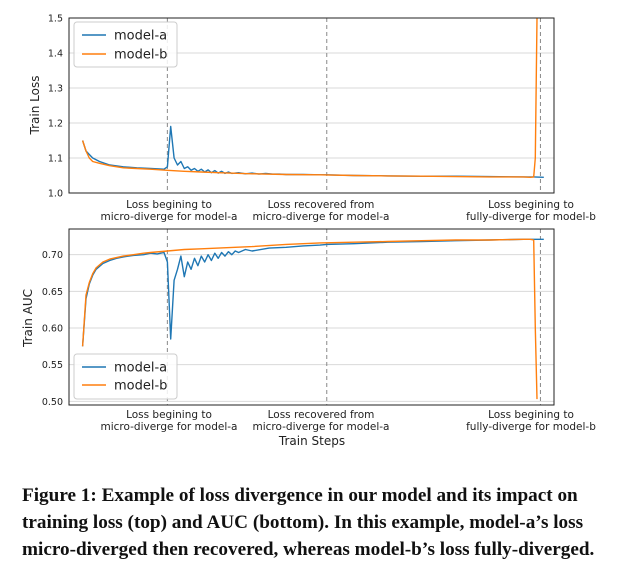 The height and width of the screenshot is (587, 625). Describe the element at coordinates (321, 415) in the screenshot. I see `auc-annotation-2-line-1: Loss recovered from` at that location.